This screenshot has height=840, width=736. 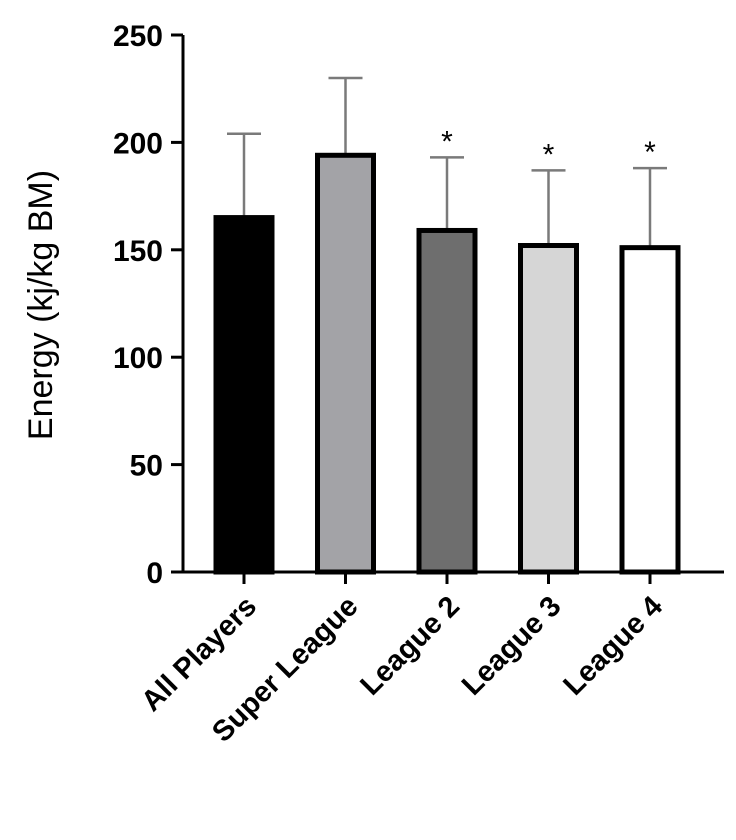 What do you see at coordinates (146, 466) in the screenshot?
I see `y-tick-label: 50` at bounding box center [146, 466].